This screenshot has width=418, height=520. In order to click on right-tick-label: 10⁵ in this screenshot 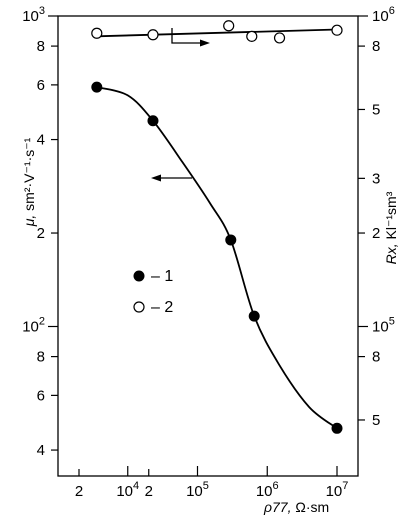, I will do `click(383, 325)`.